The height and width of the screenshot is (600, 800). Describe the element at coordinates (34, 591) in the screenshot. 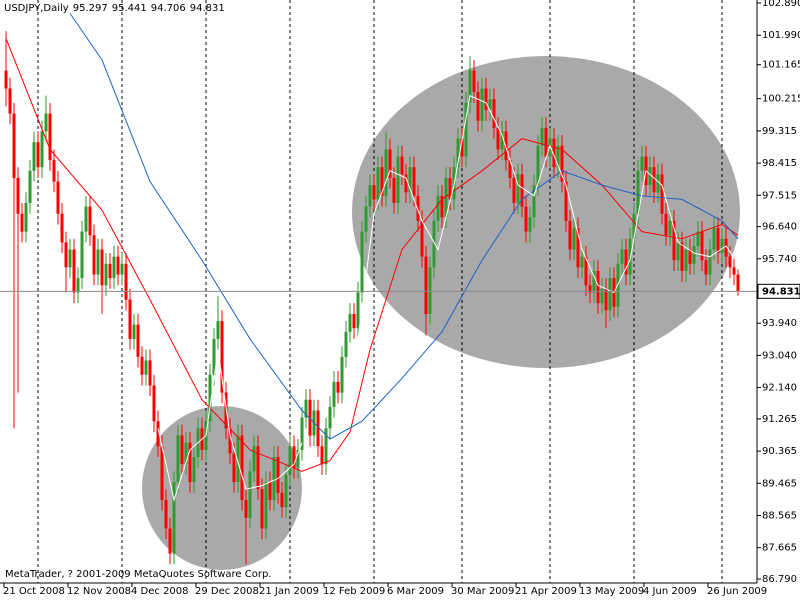

I see `x-tick-label: 21 Oct 2008` at that location.